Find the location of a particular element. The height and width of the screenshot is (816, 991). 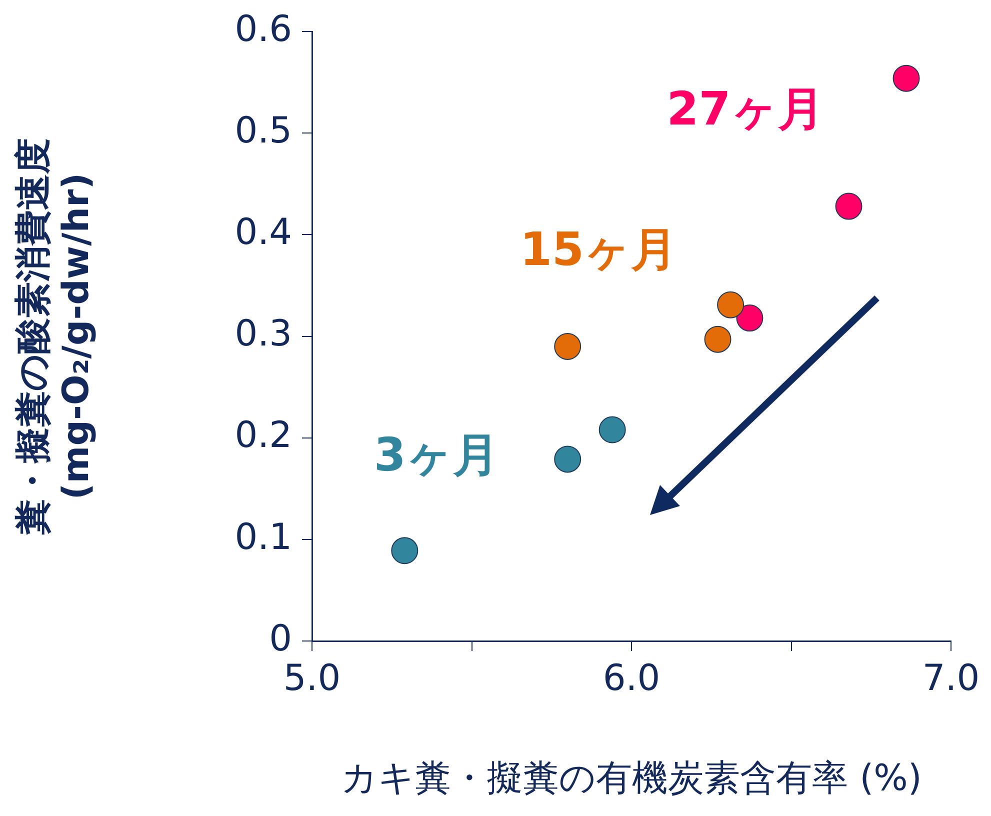

series-label: 3ヶ月 is located at coordinates (436, 455).